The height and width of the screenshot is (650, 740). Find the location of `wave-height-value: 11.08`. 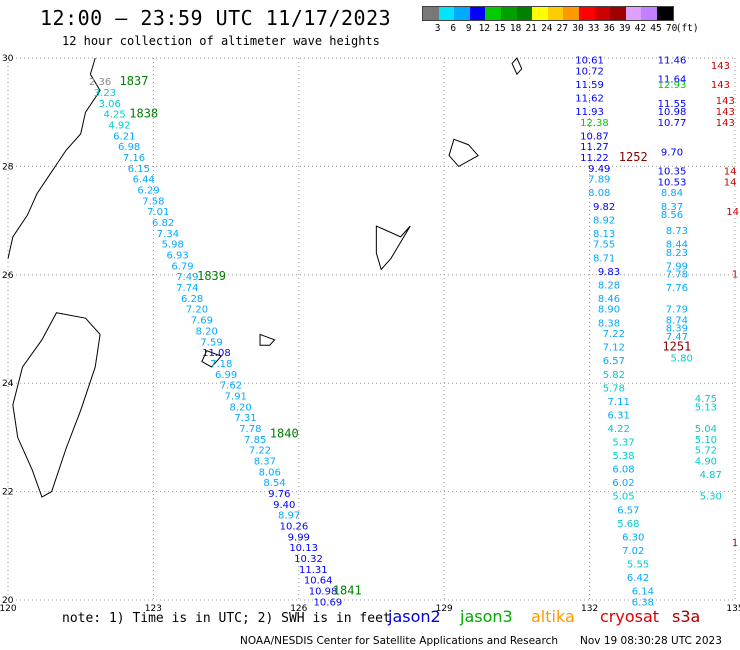

wave-height-value: 11.08 is located at coordinates (216, 353).